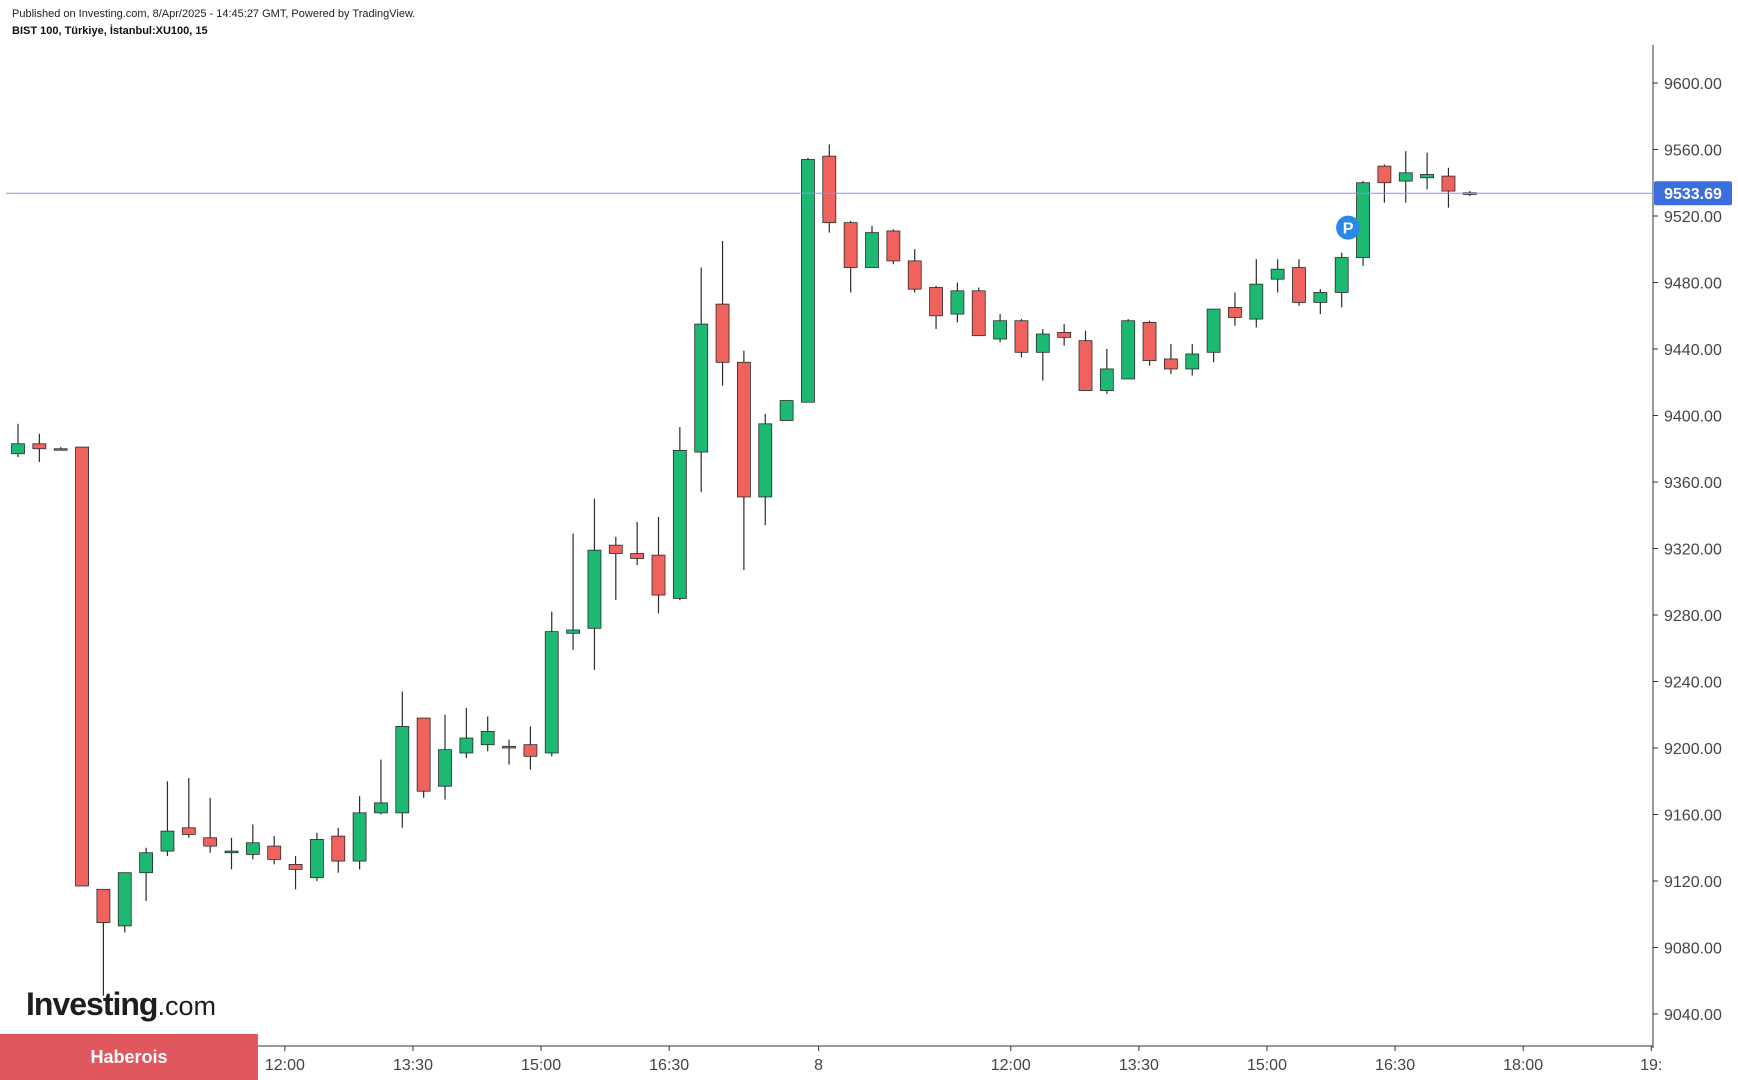  I want to click on y-tick-label: 9400.00, so click(1693, 417).